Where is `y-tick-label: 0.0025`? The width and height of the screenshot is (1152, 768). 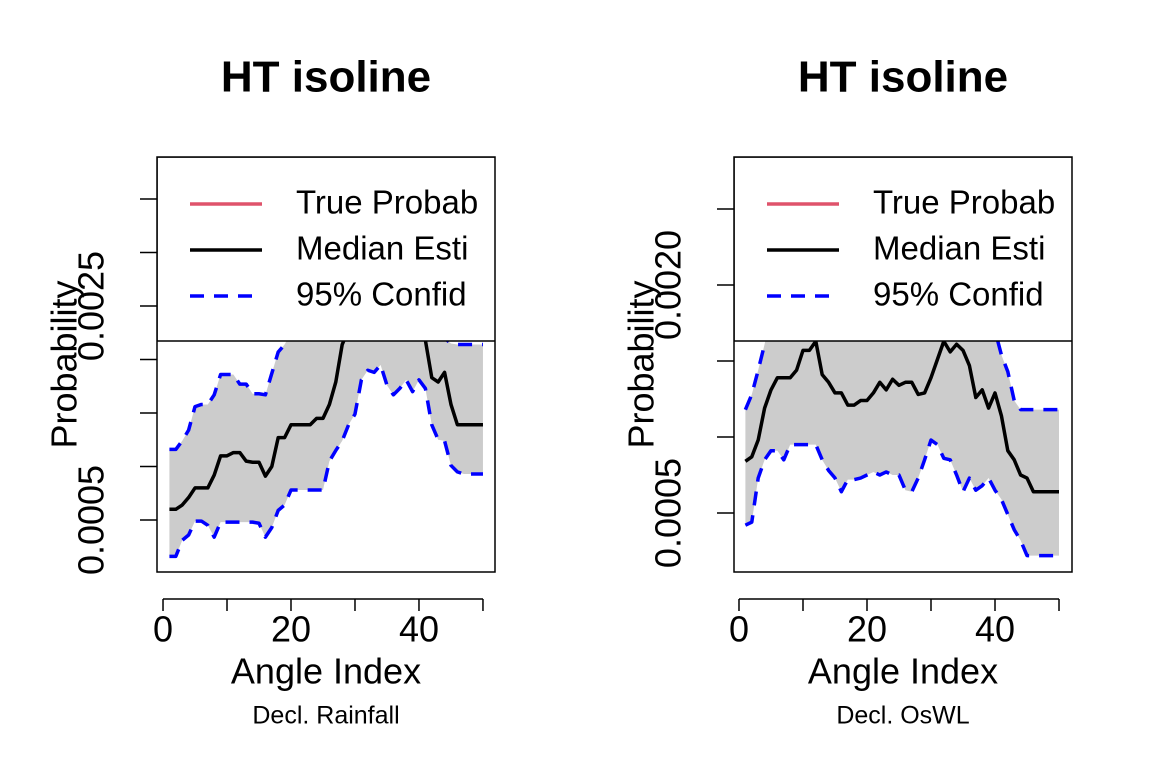 y-tick-label: 0.0025 is located at coordinates (91, 306).